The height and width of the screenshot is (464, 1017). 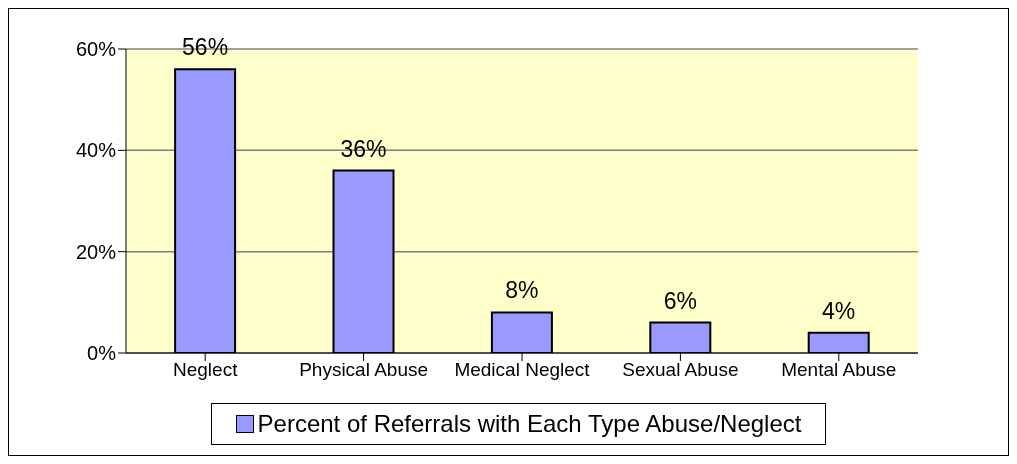 What do you see at coordinates (205, 47) in the screenshot?
I see `data-label: 56%` at bounding box center [205, 47].